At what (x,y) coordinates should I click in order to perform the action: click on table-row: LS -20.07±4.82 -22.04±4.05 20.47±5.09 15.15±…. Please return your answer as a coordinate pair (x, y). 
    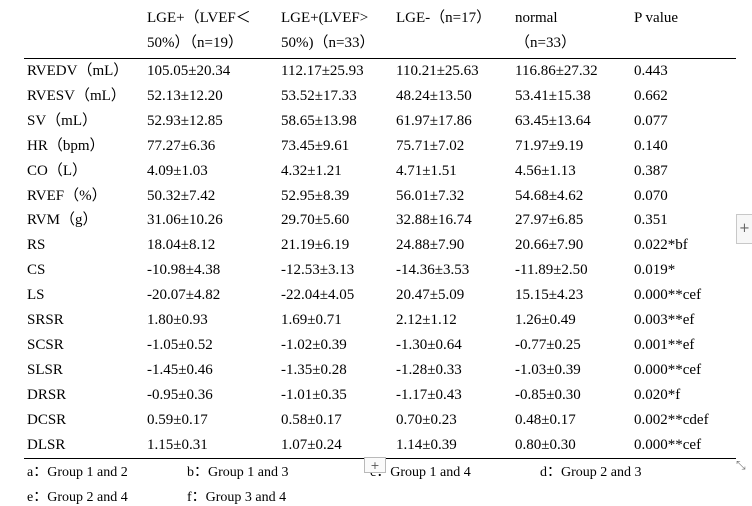
    Looking at the image, I should click on (380, 295).